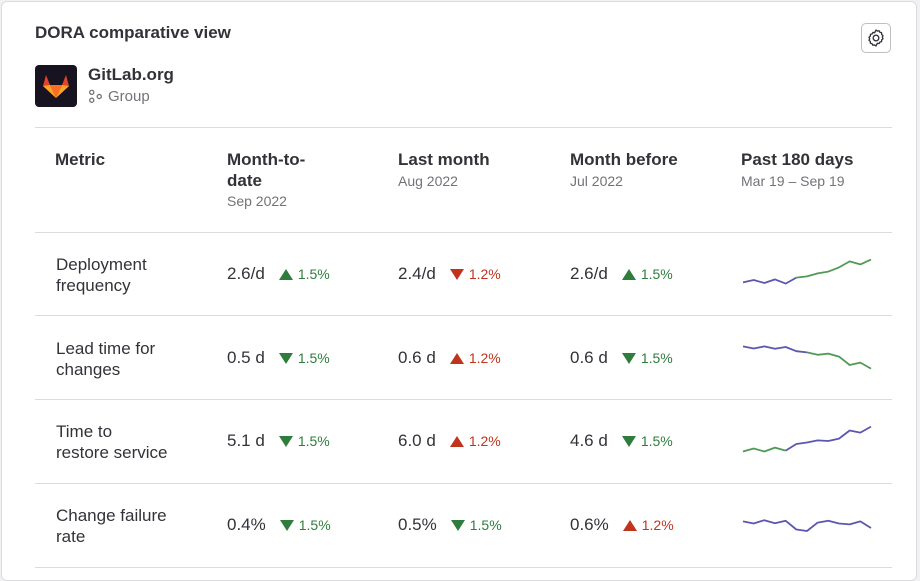 Image resolution: width=920 pixels, height=581 pixels. Describe the element at coordinates (246, 357) in the screenshot. I see `metric-value: 0.5 d` at that location.